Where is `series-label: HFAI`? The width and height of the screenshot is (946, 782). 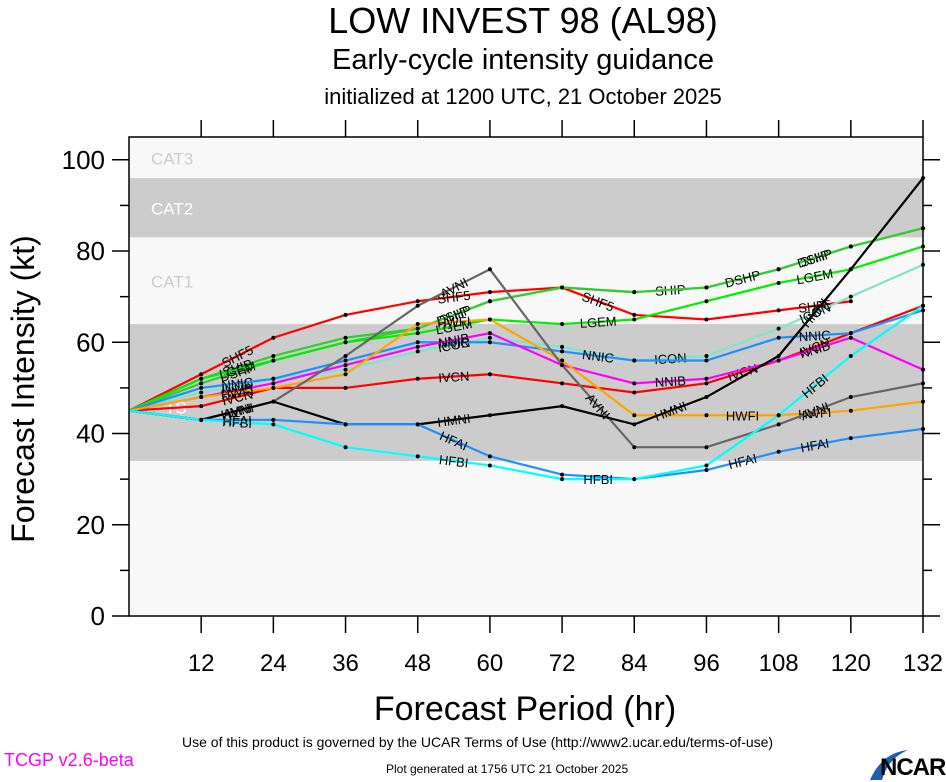 series-label: HFAI is located at coordinates (237, 420).